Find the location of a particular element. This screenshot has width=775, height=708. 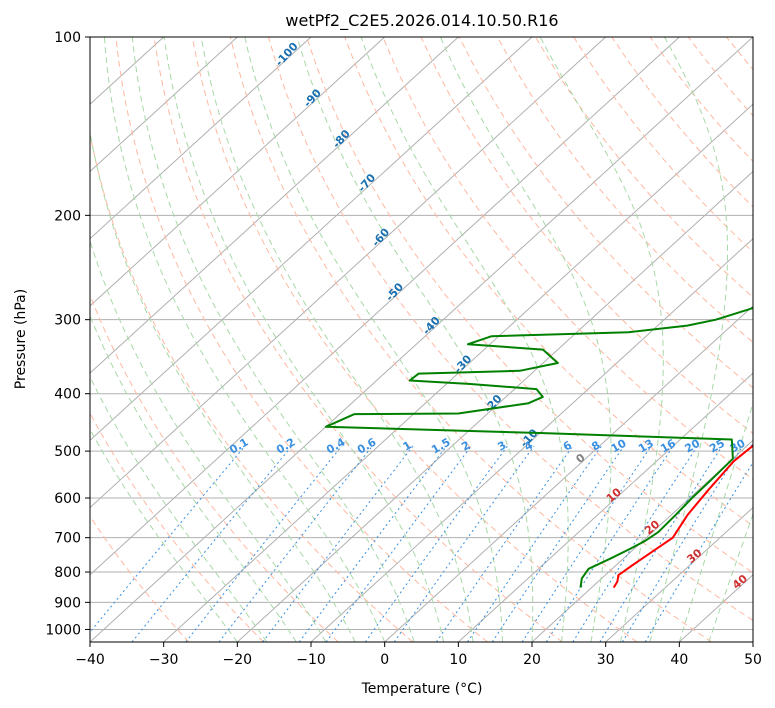

mixing-ratio-label: 0.4 is located at coordinates (336, 445).